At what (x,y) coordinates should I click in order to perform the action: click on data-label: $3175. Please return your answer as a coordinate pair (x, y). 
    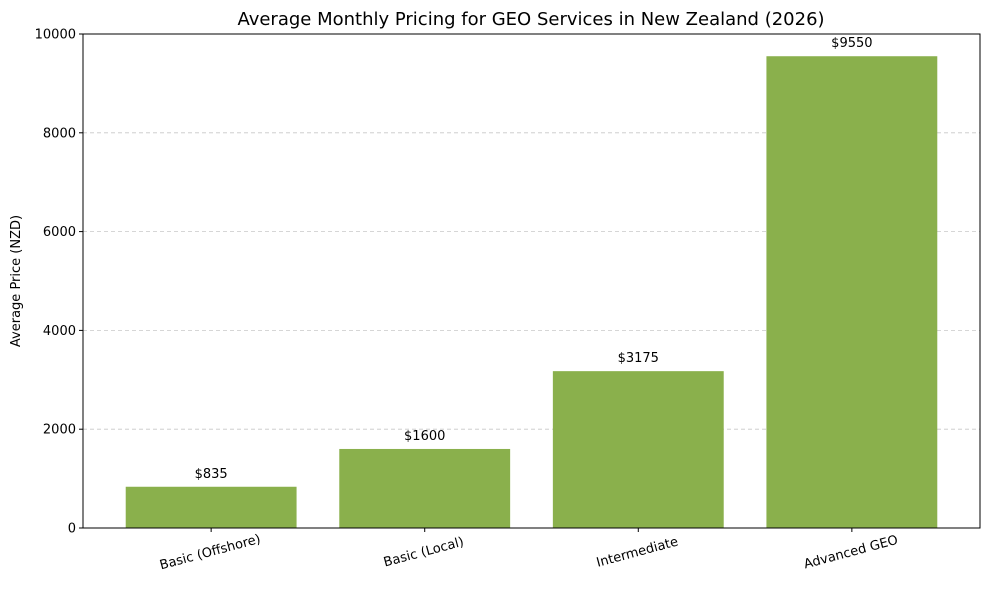
    Looking at the image, I should click on (638, 358).